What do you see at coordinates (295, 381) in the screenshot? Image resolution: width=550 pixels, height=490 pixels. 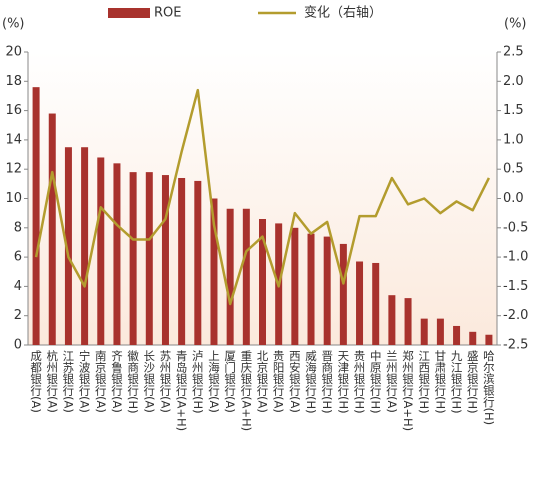 I see `x-tick-label: 西安银行(A)` at bounding box center [295, 381].